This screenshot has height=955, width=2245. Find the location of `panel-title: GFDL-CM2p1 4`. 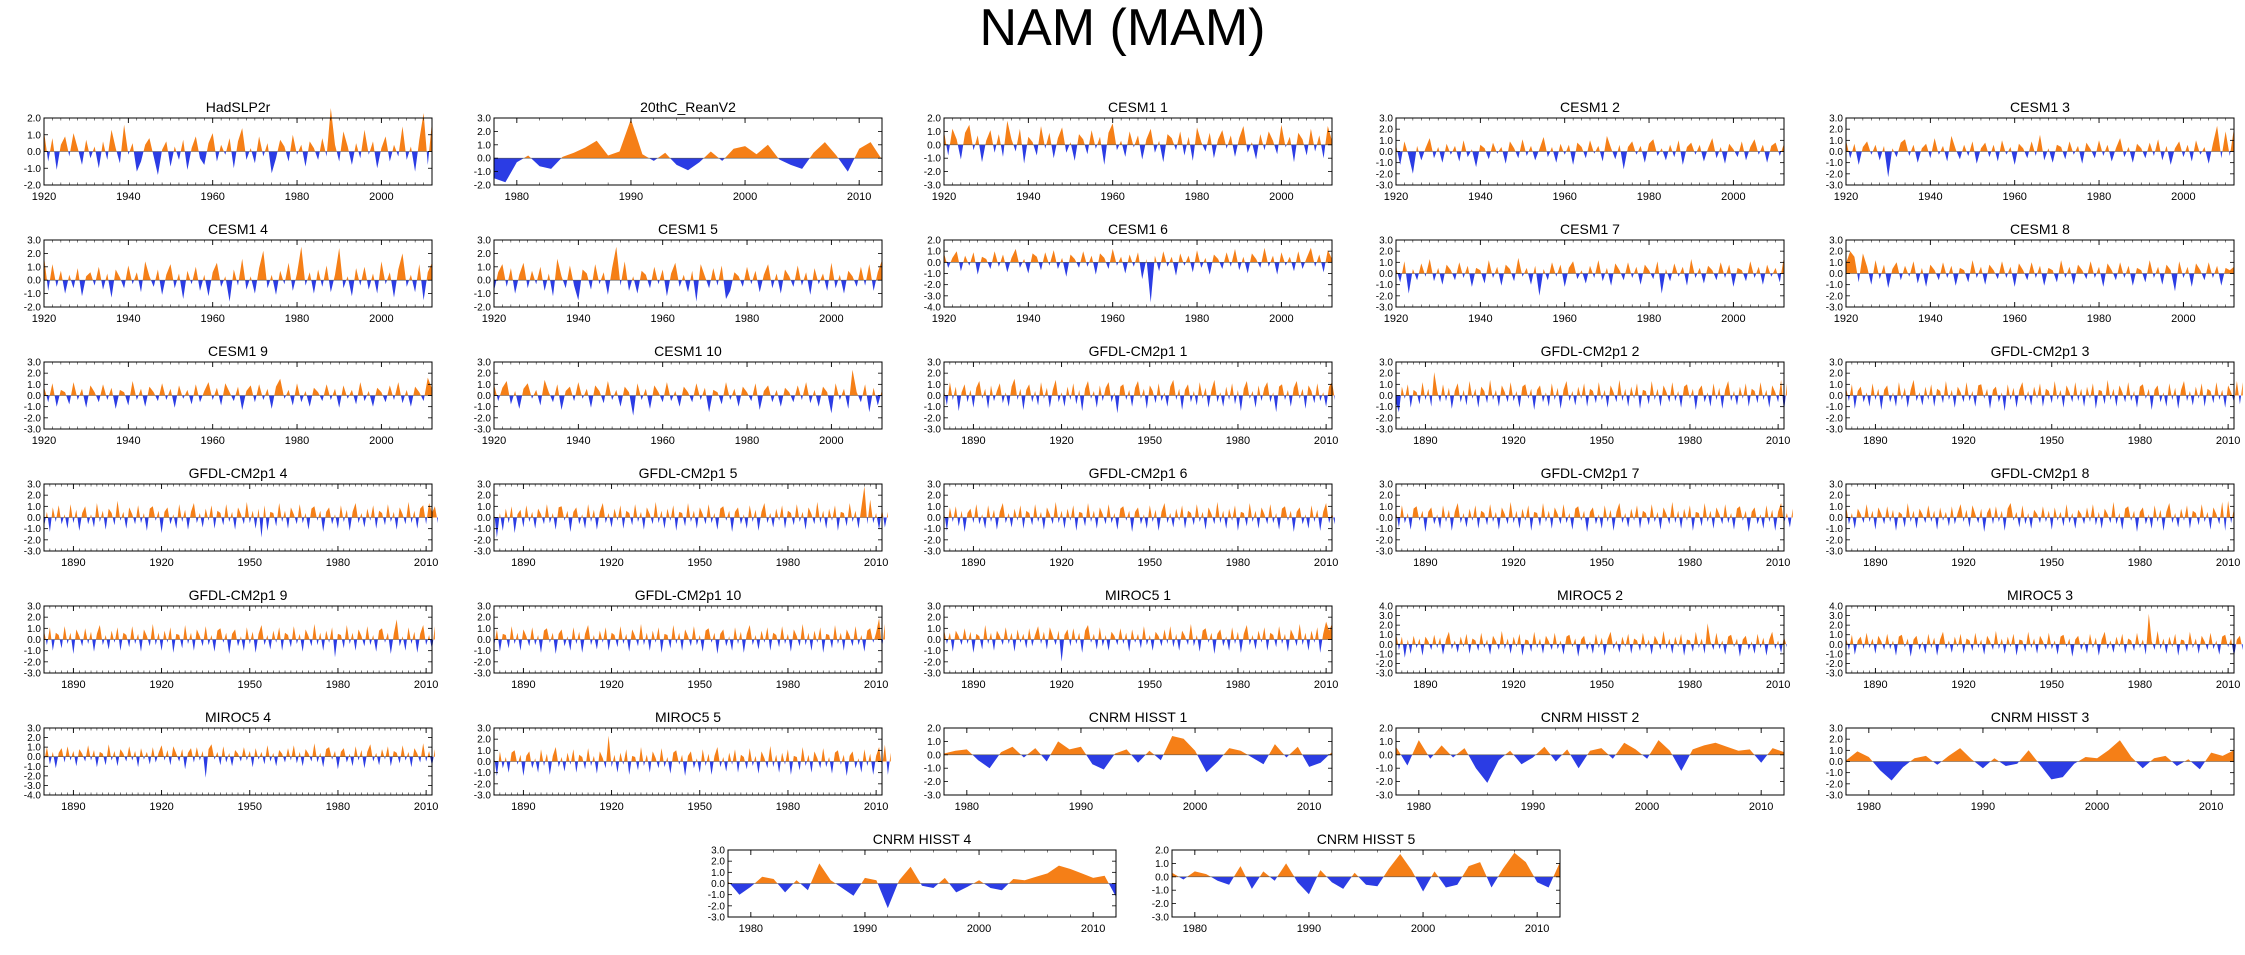

panel-title: GFDL-CM2p1 4 is located at coordinates (238, 473).